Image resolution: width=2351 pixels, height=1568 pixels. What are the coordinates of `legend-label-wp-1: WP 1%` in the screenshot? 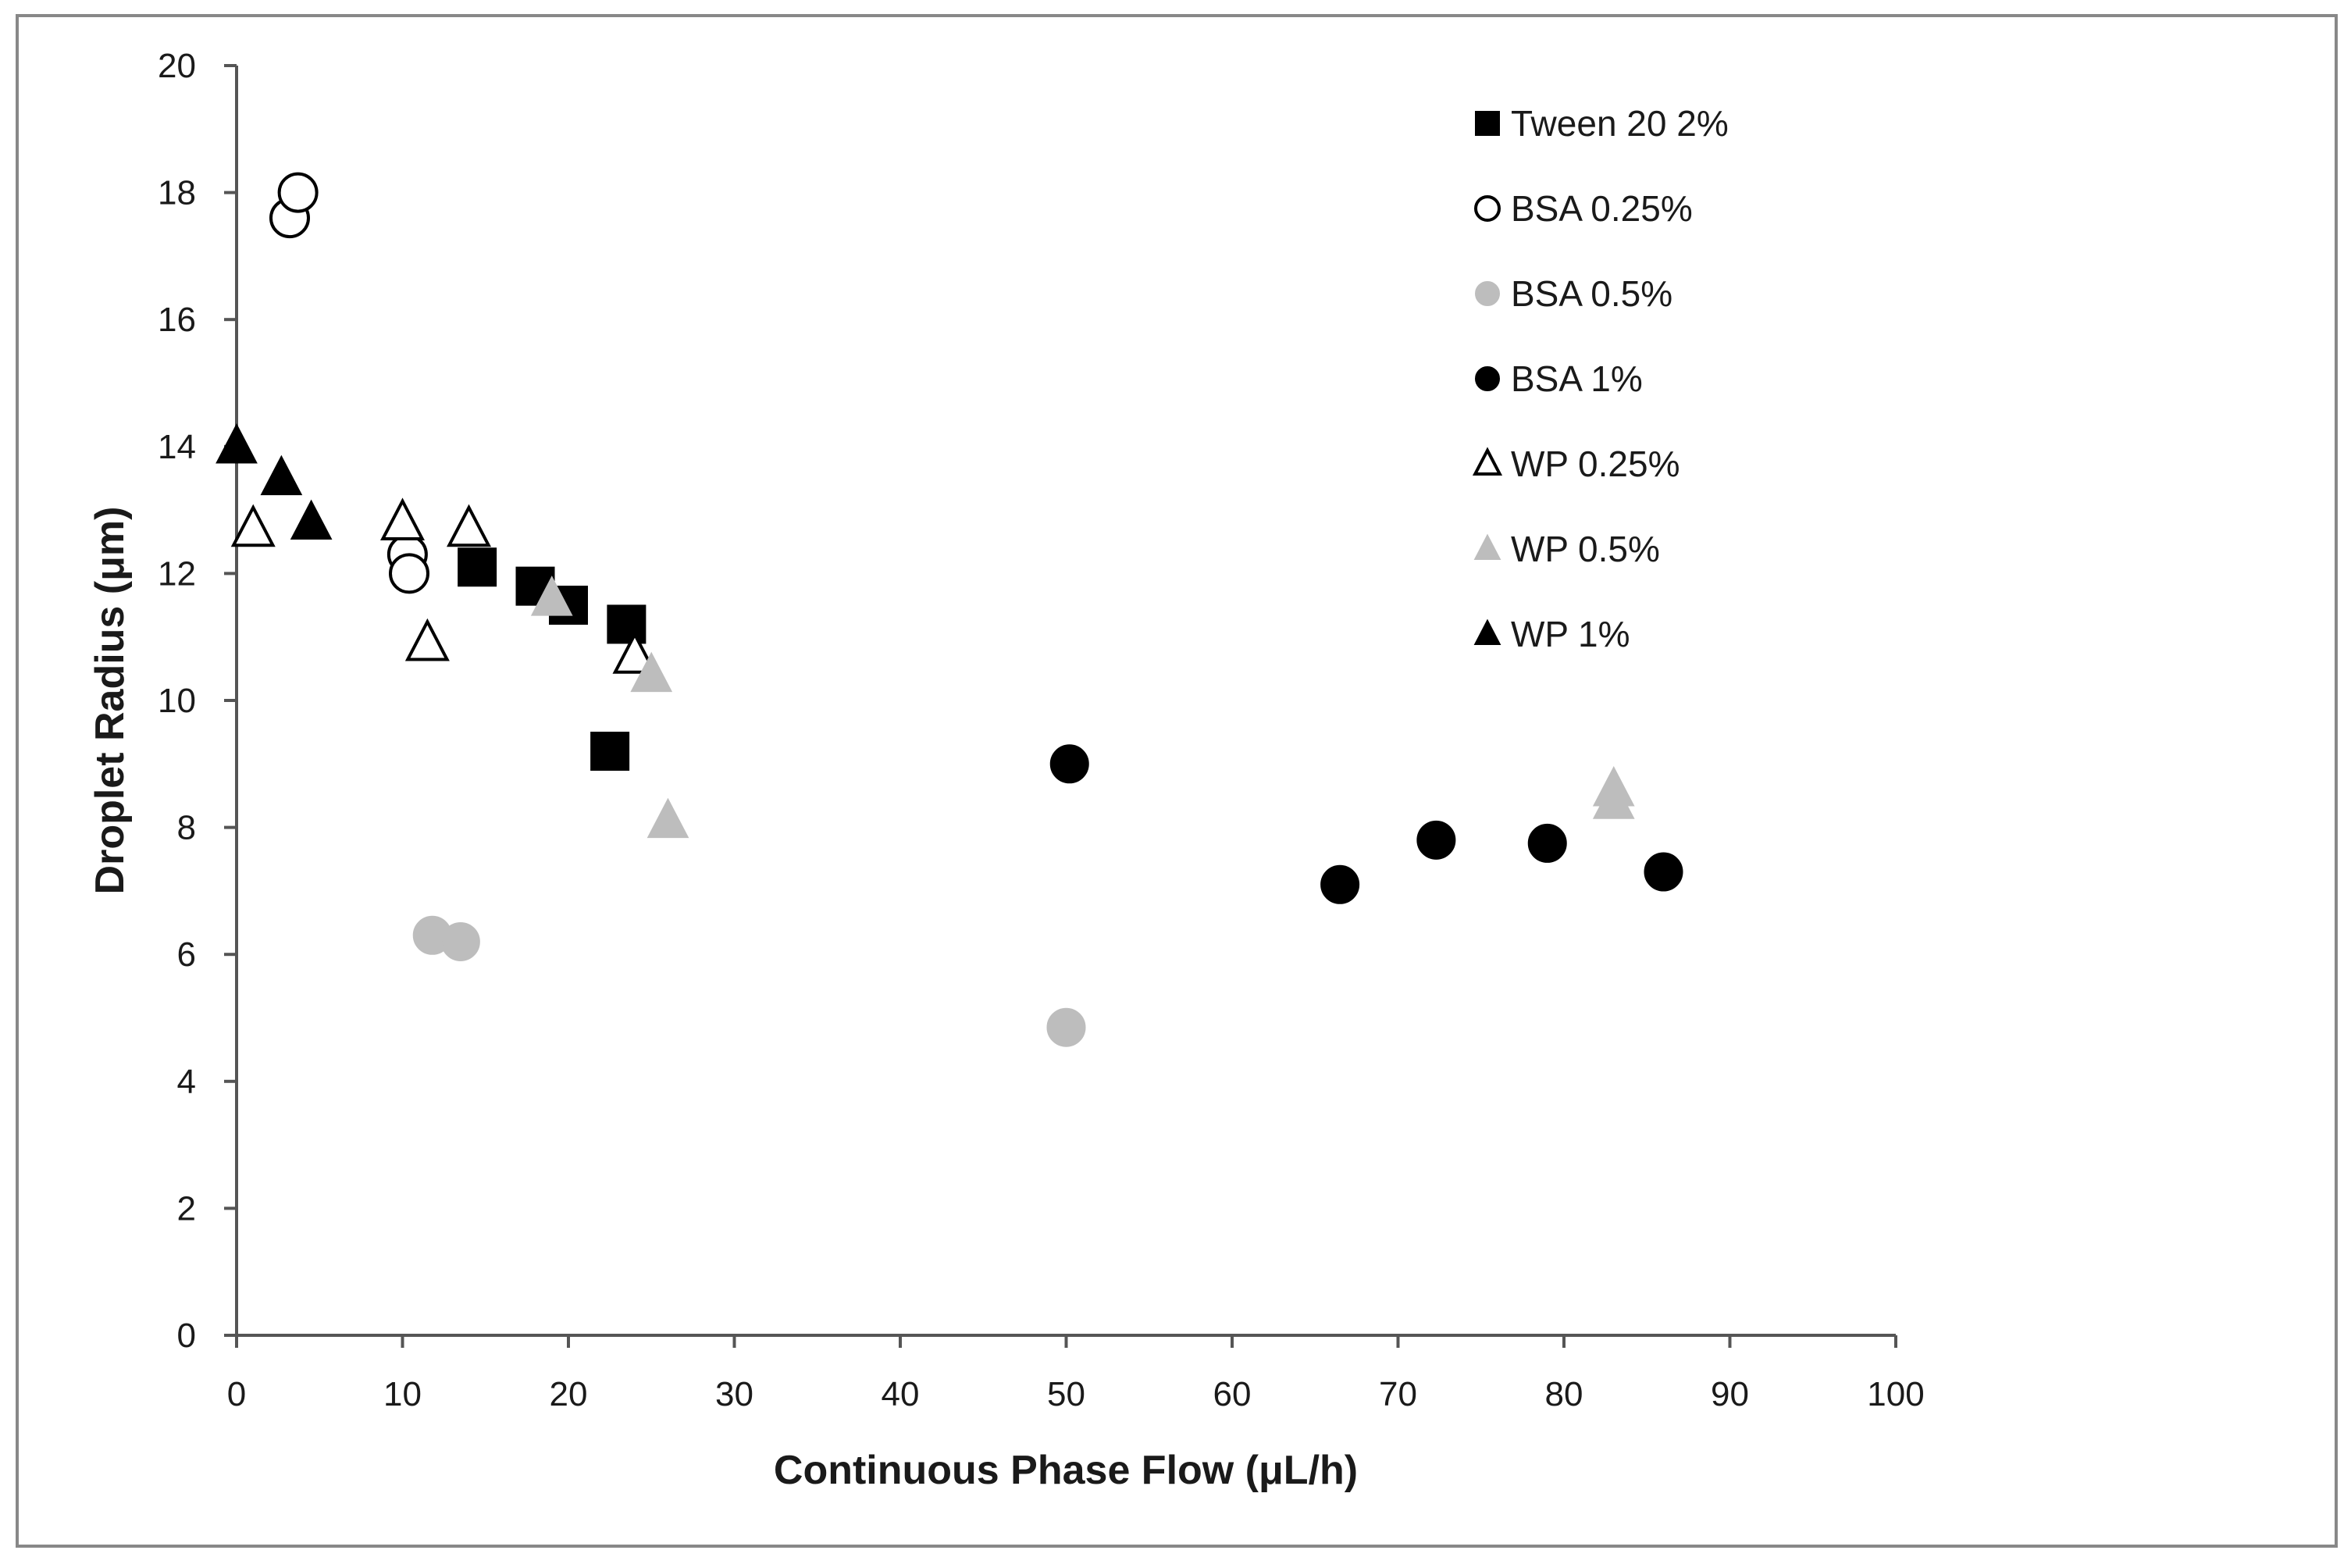 It's located at (1570, 634).